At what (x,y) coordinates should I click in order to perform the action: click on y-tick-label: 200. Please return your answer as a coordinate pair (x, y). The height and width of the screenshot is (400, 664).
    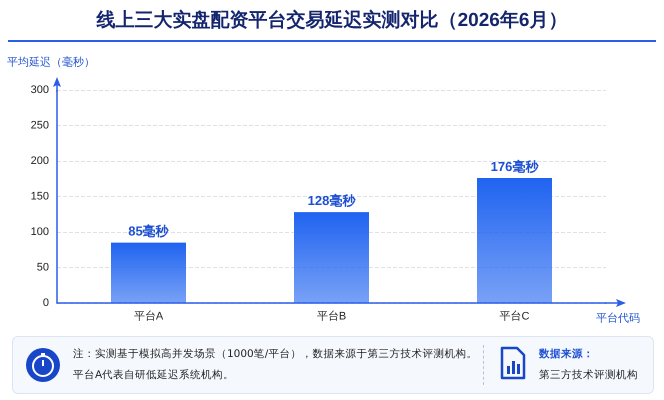
    Looking at the image, I should click on (39, 161).